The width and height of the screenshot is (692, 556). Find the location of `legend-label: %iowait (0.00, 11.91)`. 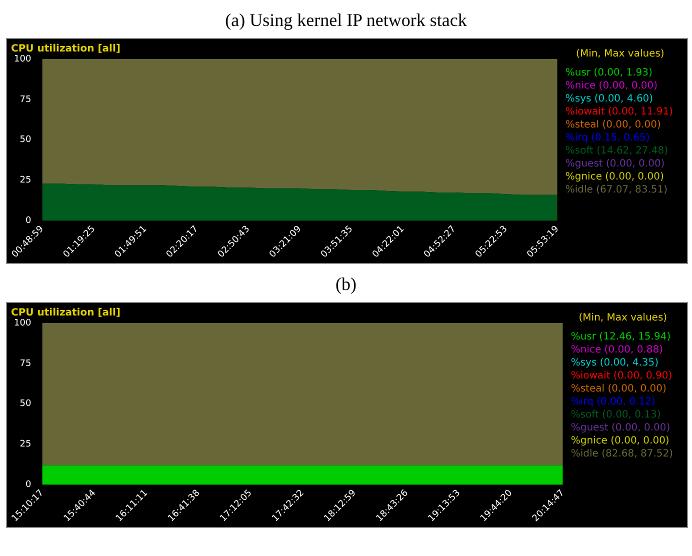

legend-label: %iowait (0.00, 11.91) is located at coordinates (619, 112).